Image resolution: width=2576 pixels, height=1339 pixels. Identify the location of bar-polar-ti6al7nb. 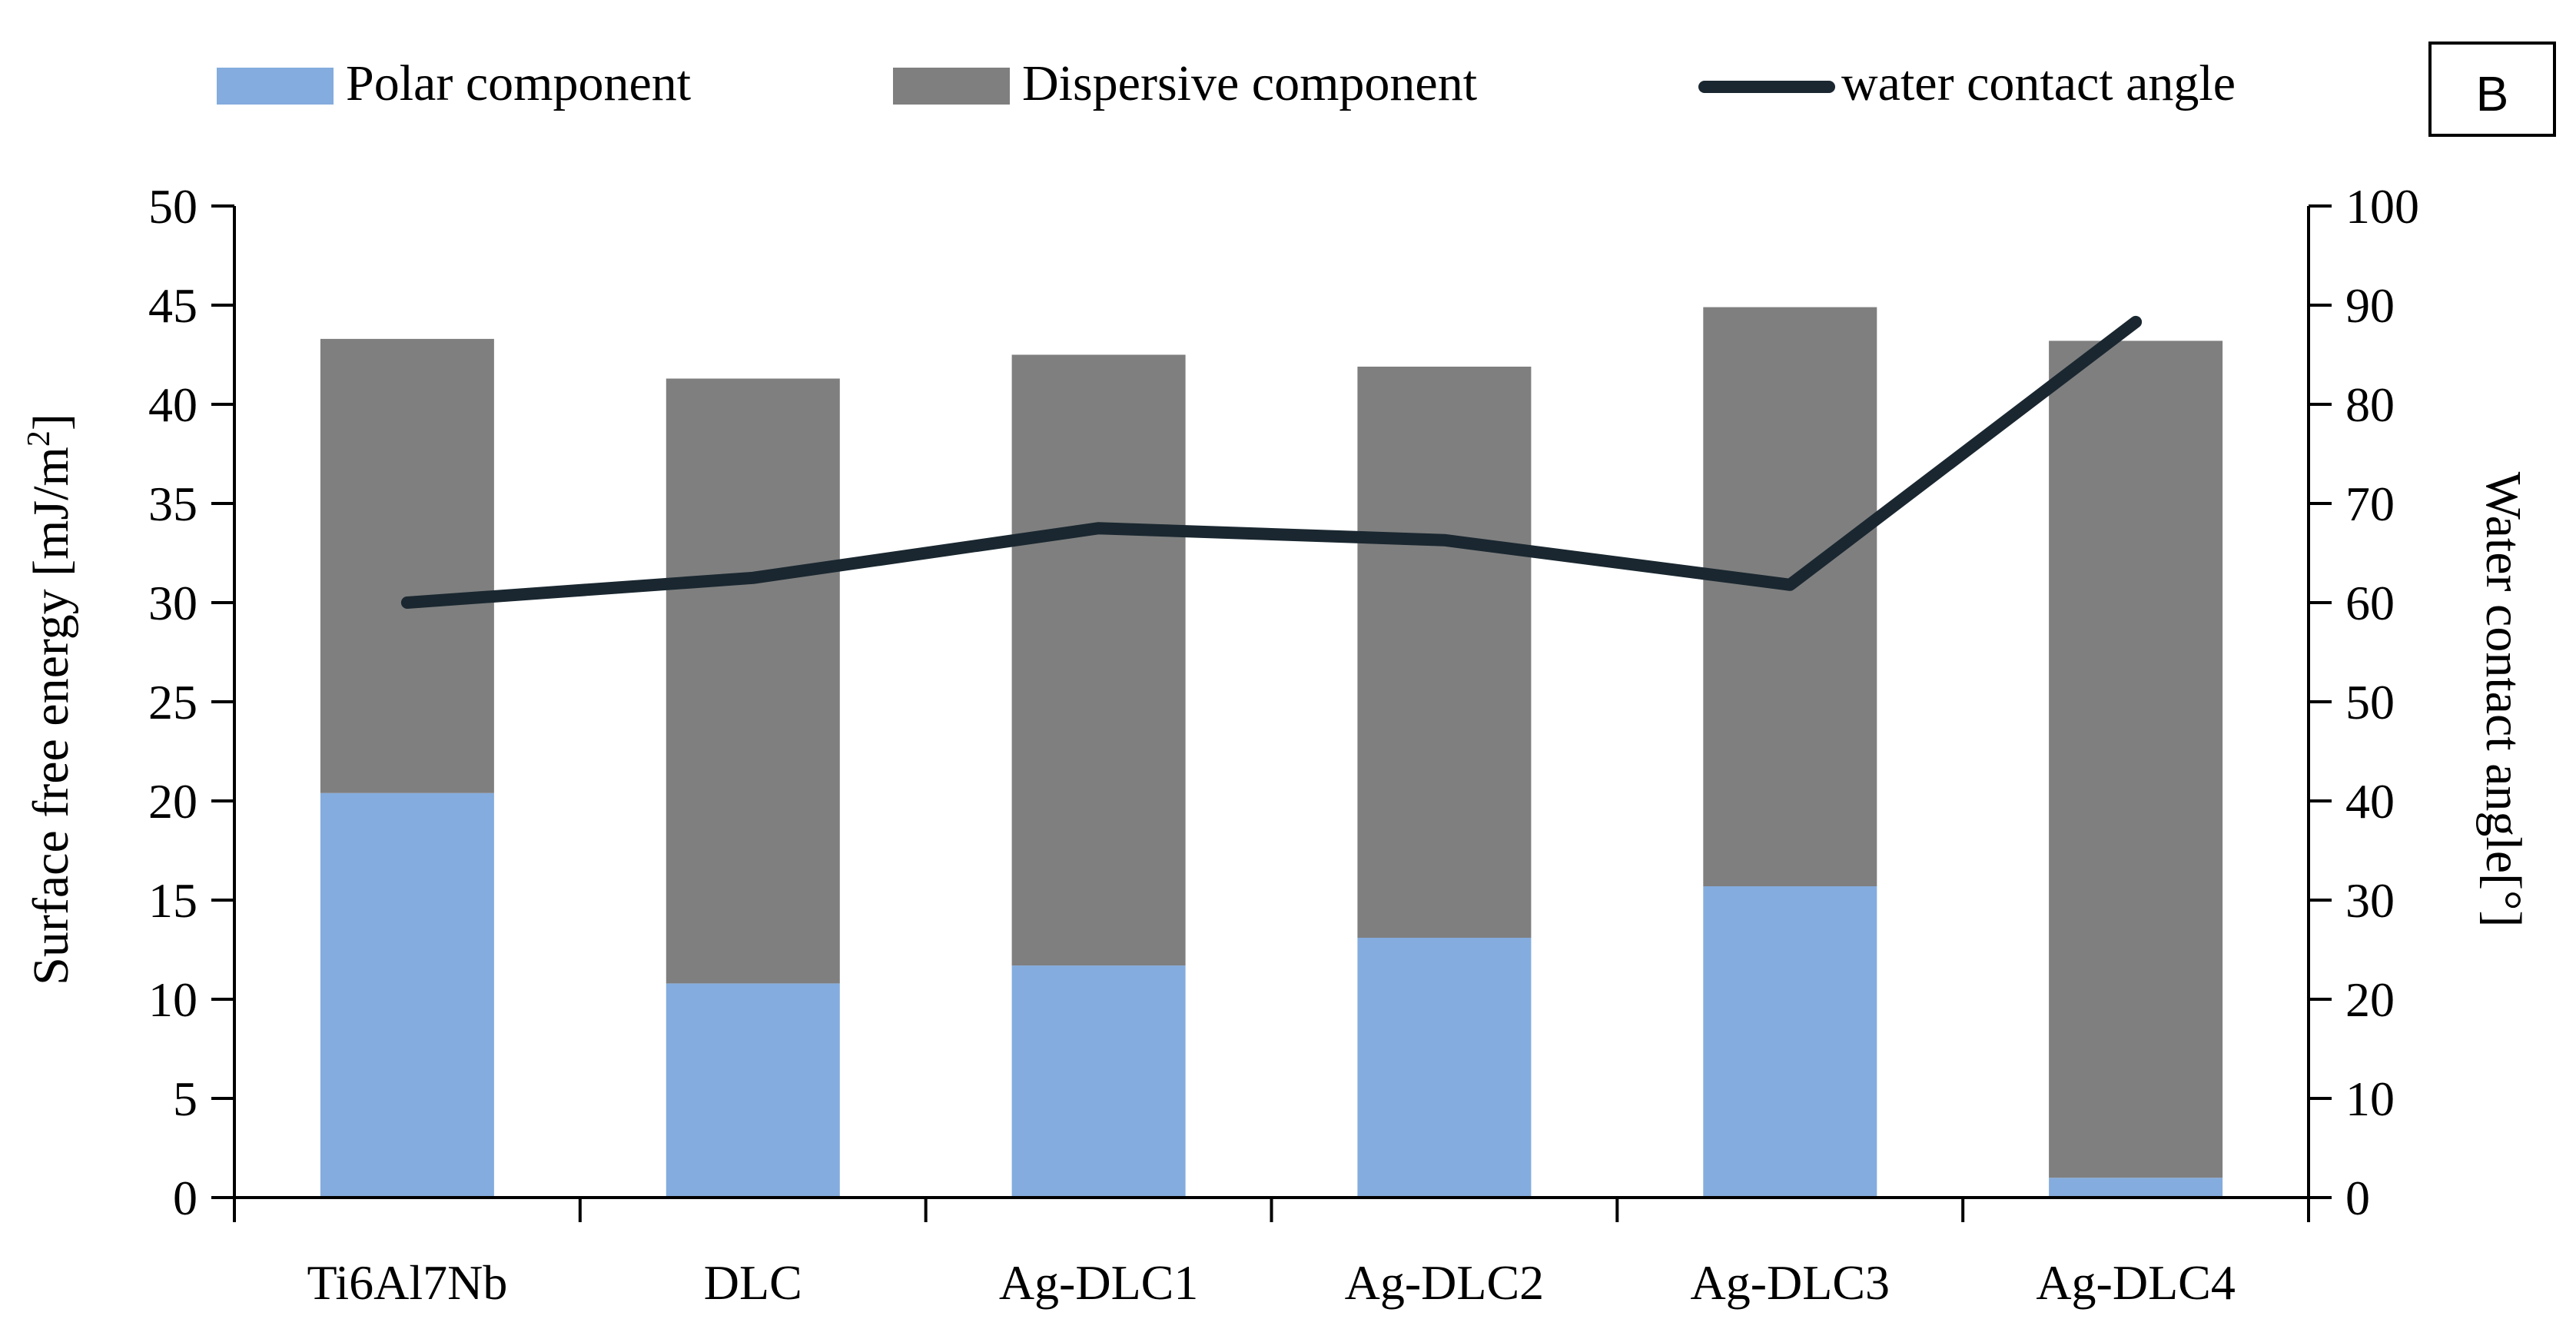
(407, 995).